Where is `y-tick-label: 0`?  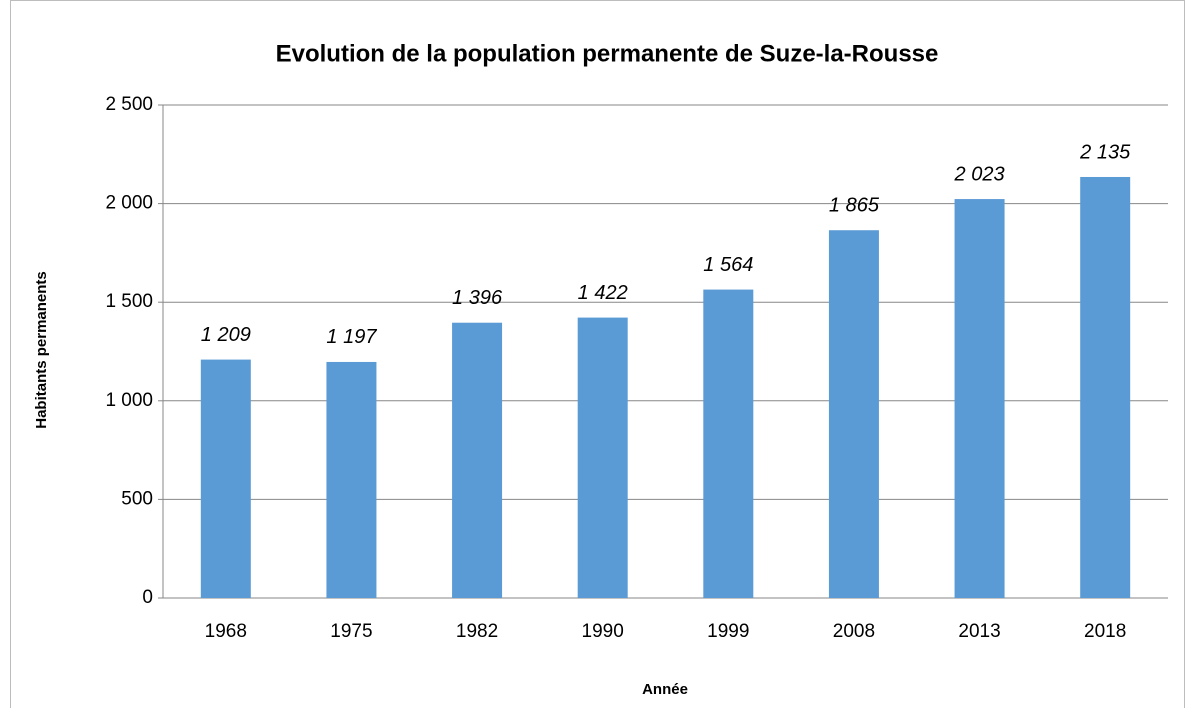
y-tick-label: 0 is located at coordinates (147, 597).